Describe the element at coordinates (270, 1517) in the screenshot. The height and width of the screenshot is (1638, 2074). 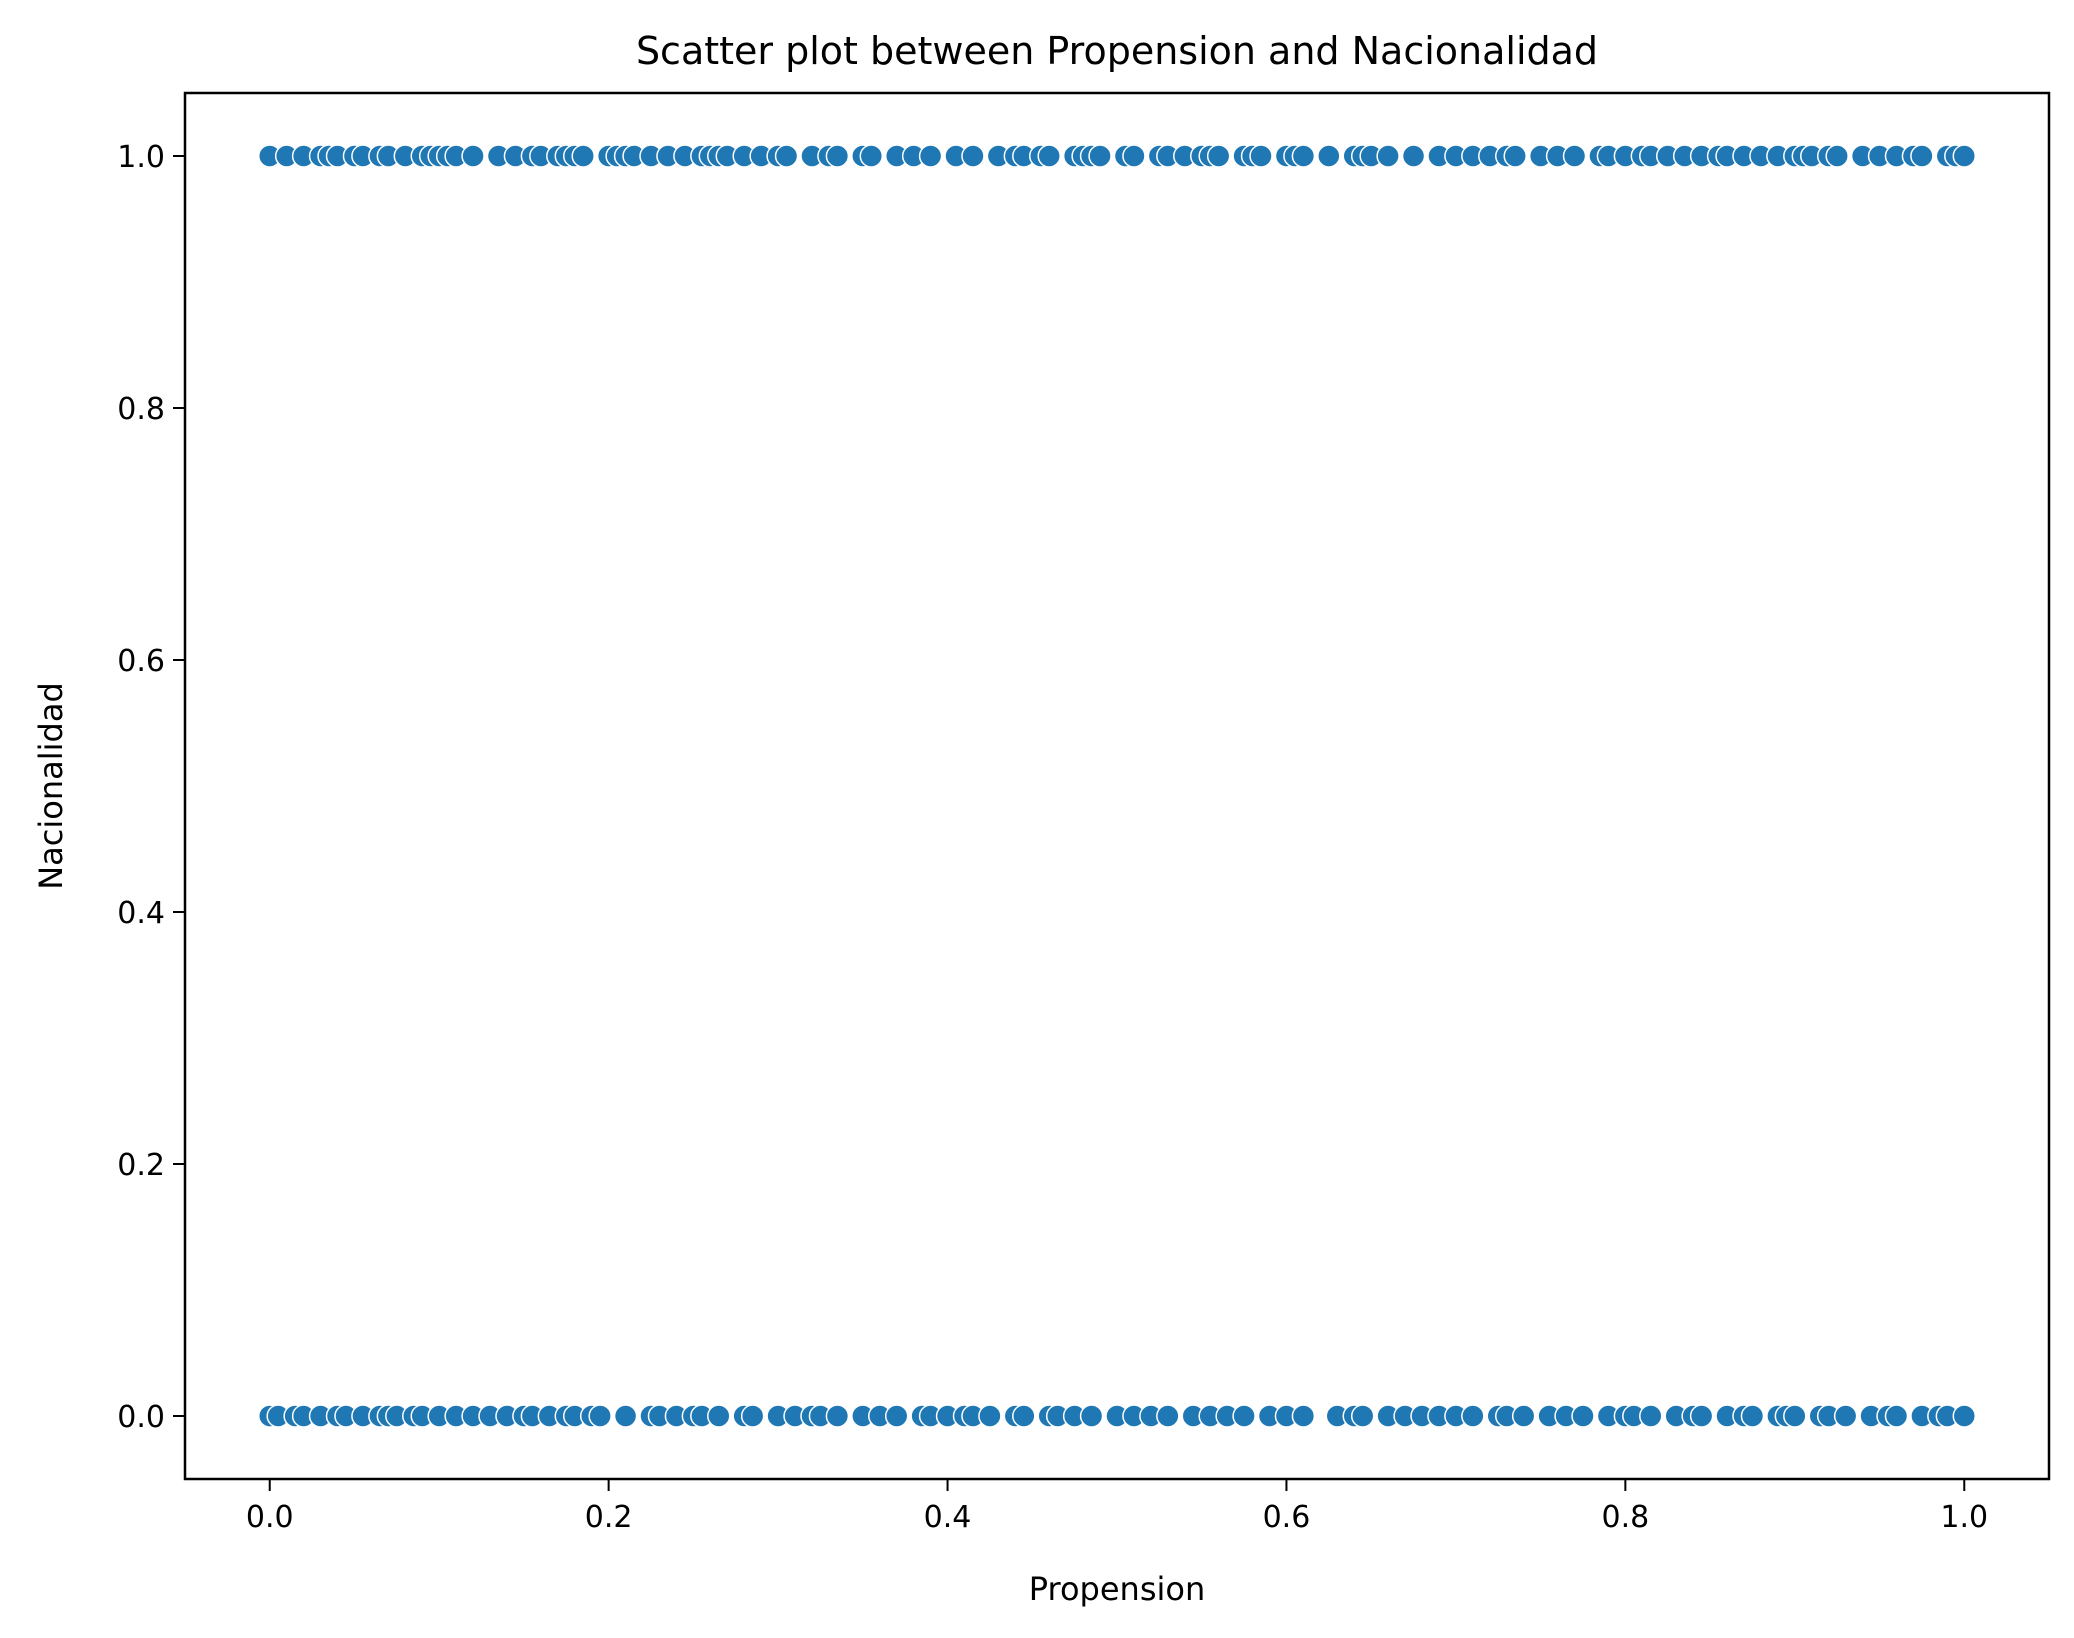
I see `x-tick-label: 0.0` at that location.